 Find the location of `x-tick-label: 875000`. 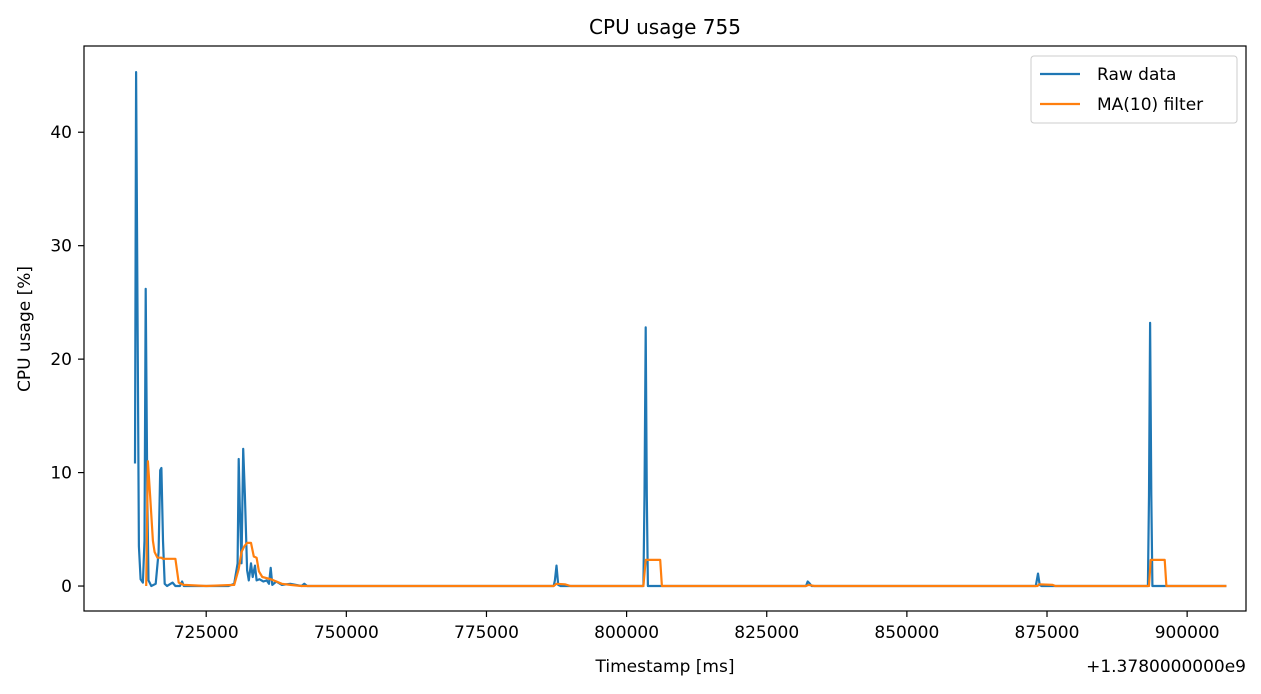

x-tick-label: 875000 is located at coordinates (1047, 633).